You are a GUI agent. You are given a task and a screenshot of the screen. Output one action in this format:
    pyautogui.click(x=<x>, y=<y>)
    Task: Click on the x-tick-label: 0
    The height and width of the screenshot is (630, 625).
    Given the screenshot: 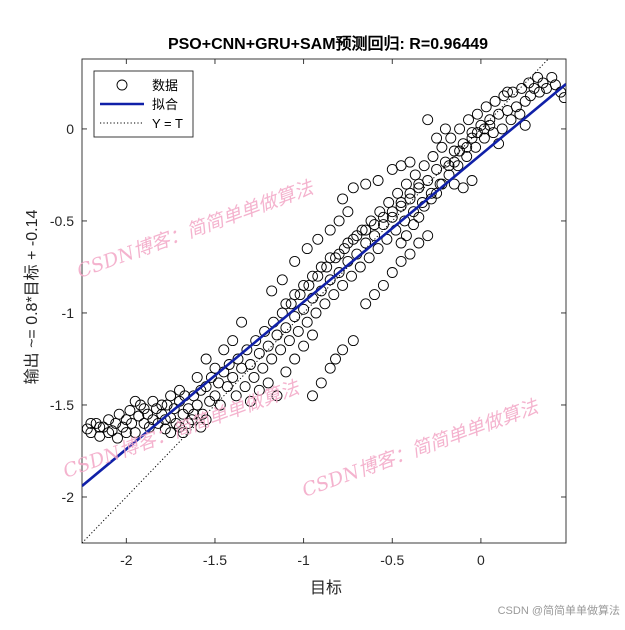 What is the action you would take?
    pyautogui.click(x=481, y=560)
    